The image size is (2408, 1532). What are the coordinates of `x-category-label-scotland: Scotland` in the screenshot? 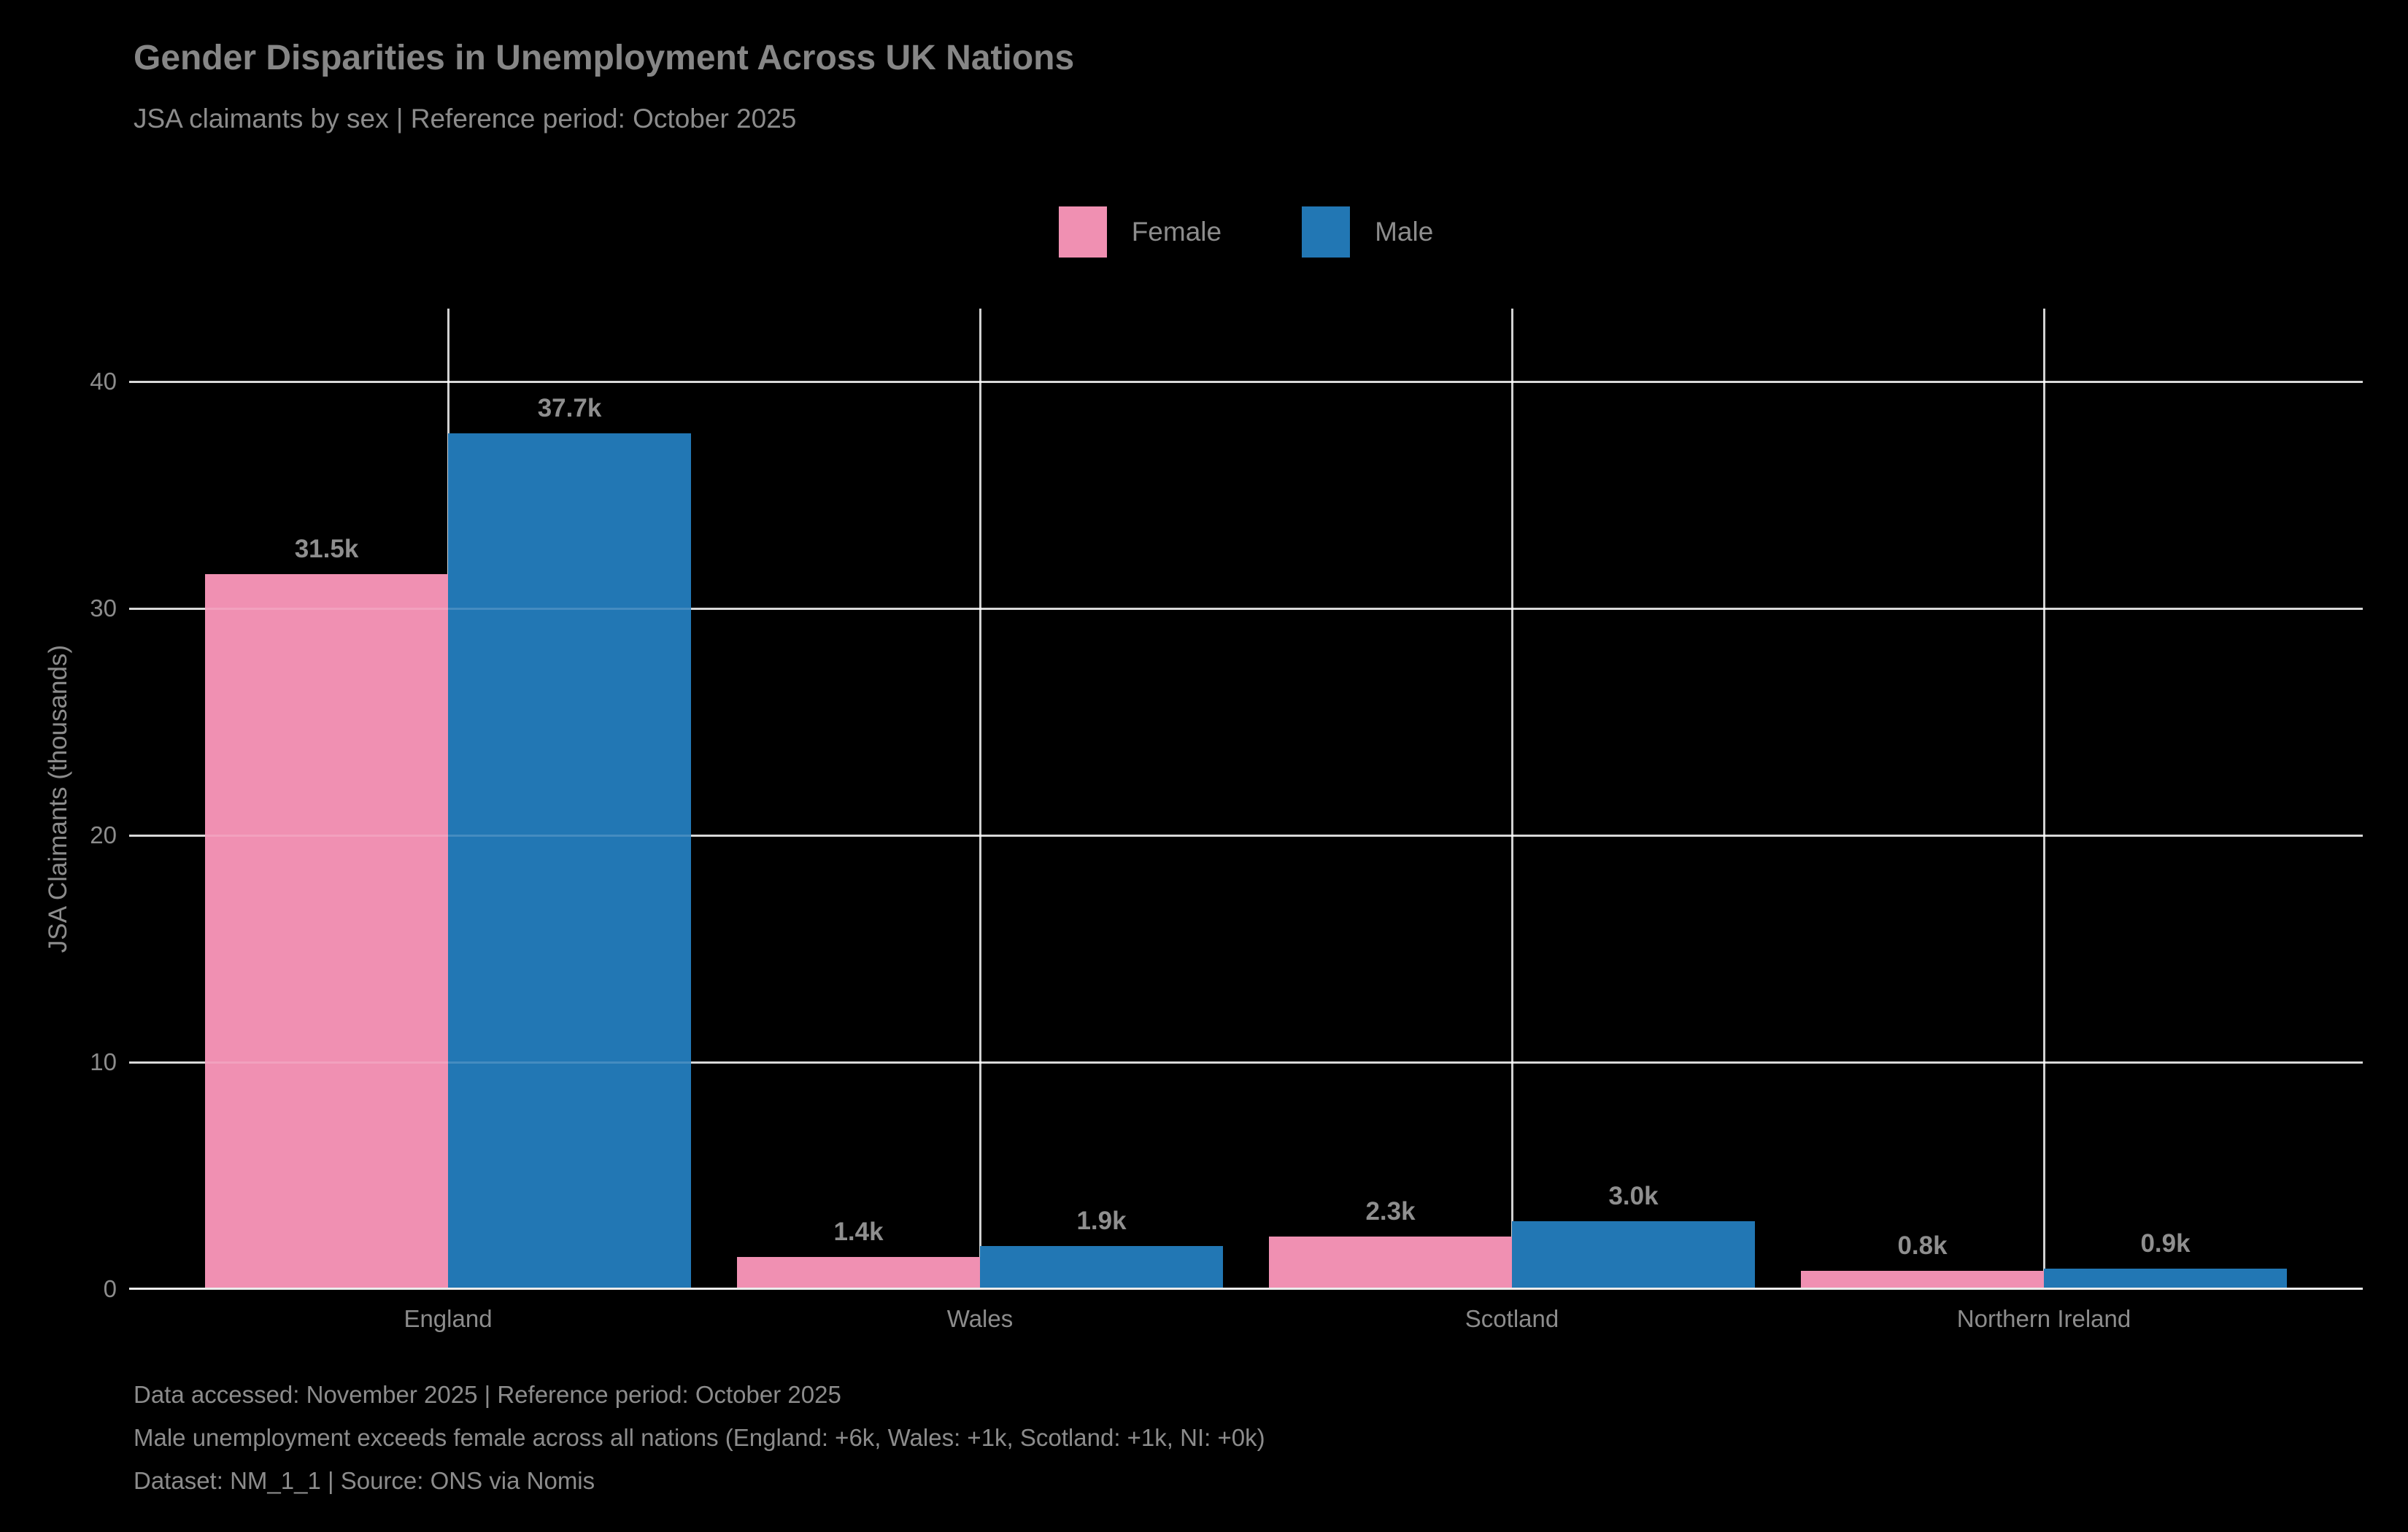 It's located at (1512, 1319).